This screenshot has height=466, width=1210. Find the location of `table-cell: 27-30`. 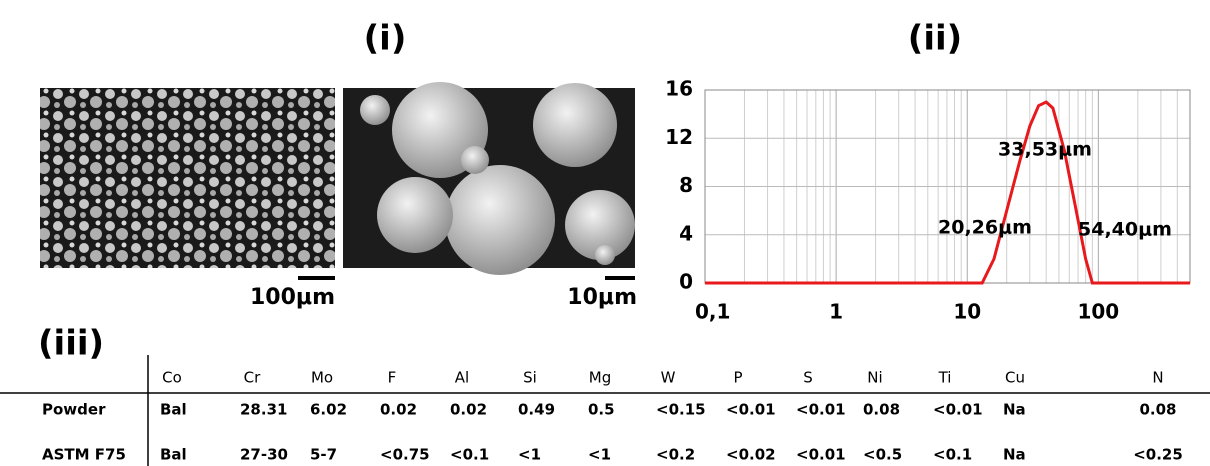

table-cell: 27-30 is located at coordinates (264, 455).